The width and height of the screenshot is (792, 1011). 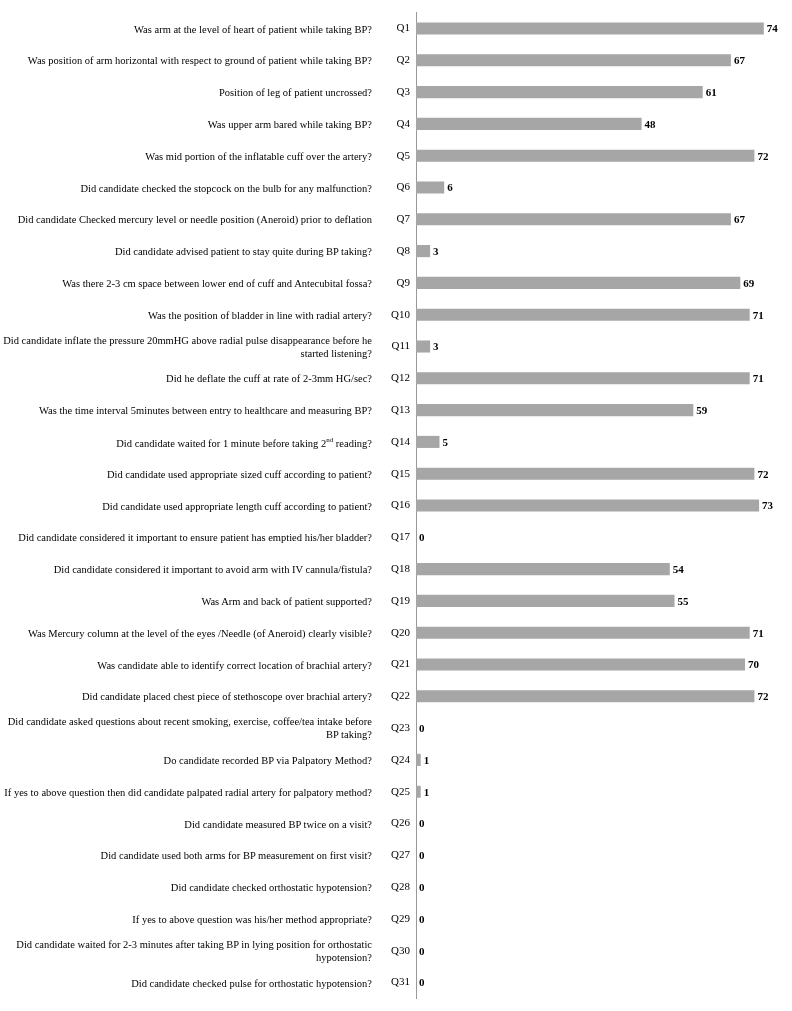 What do you see at coordinates (702, 409) in the screenshot?
I see `data-label: 59` at bounding box center [702, 409].